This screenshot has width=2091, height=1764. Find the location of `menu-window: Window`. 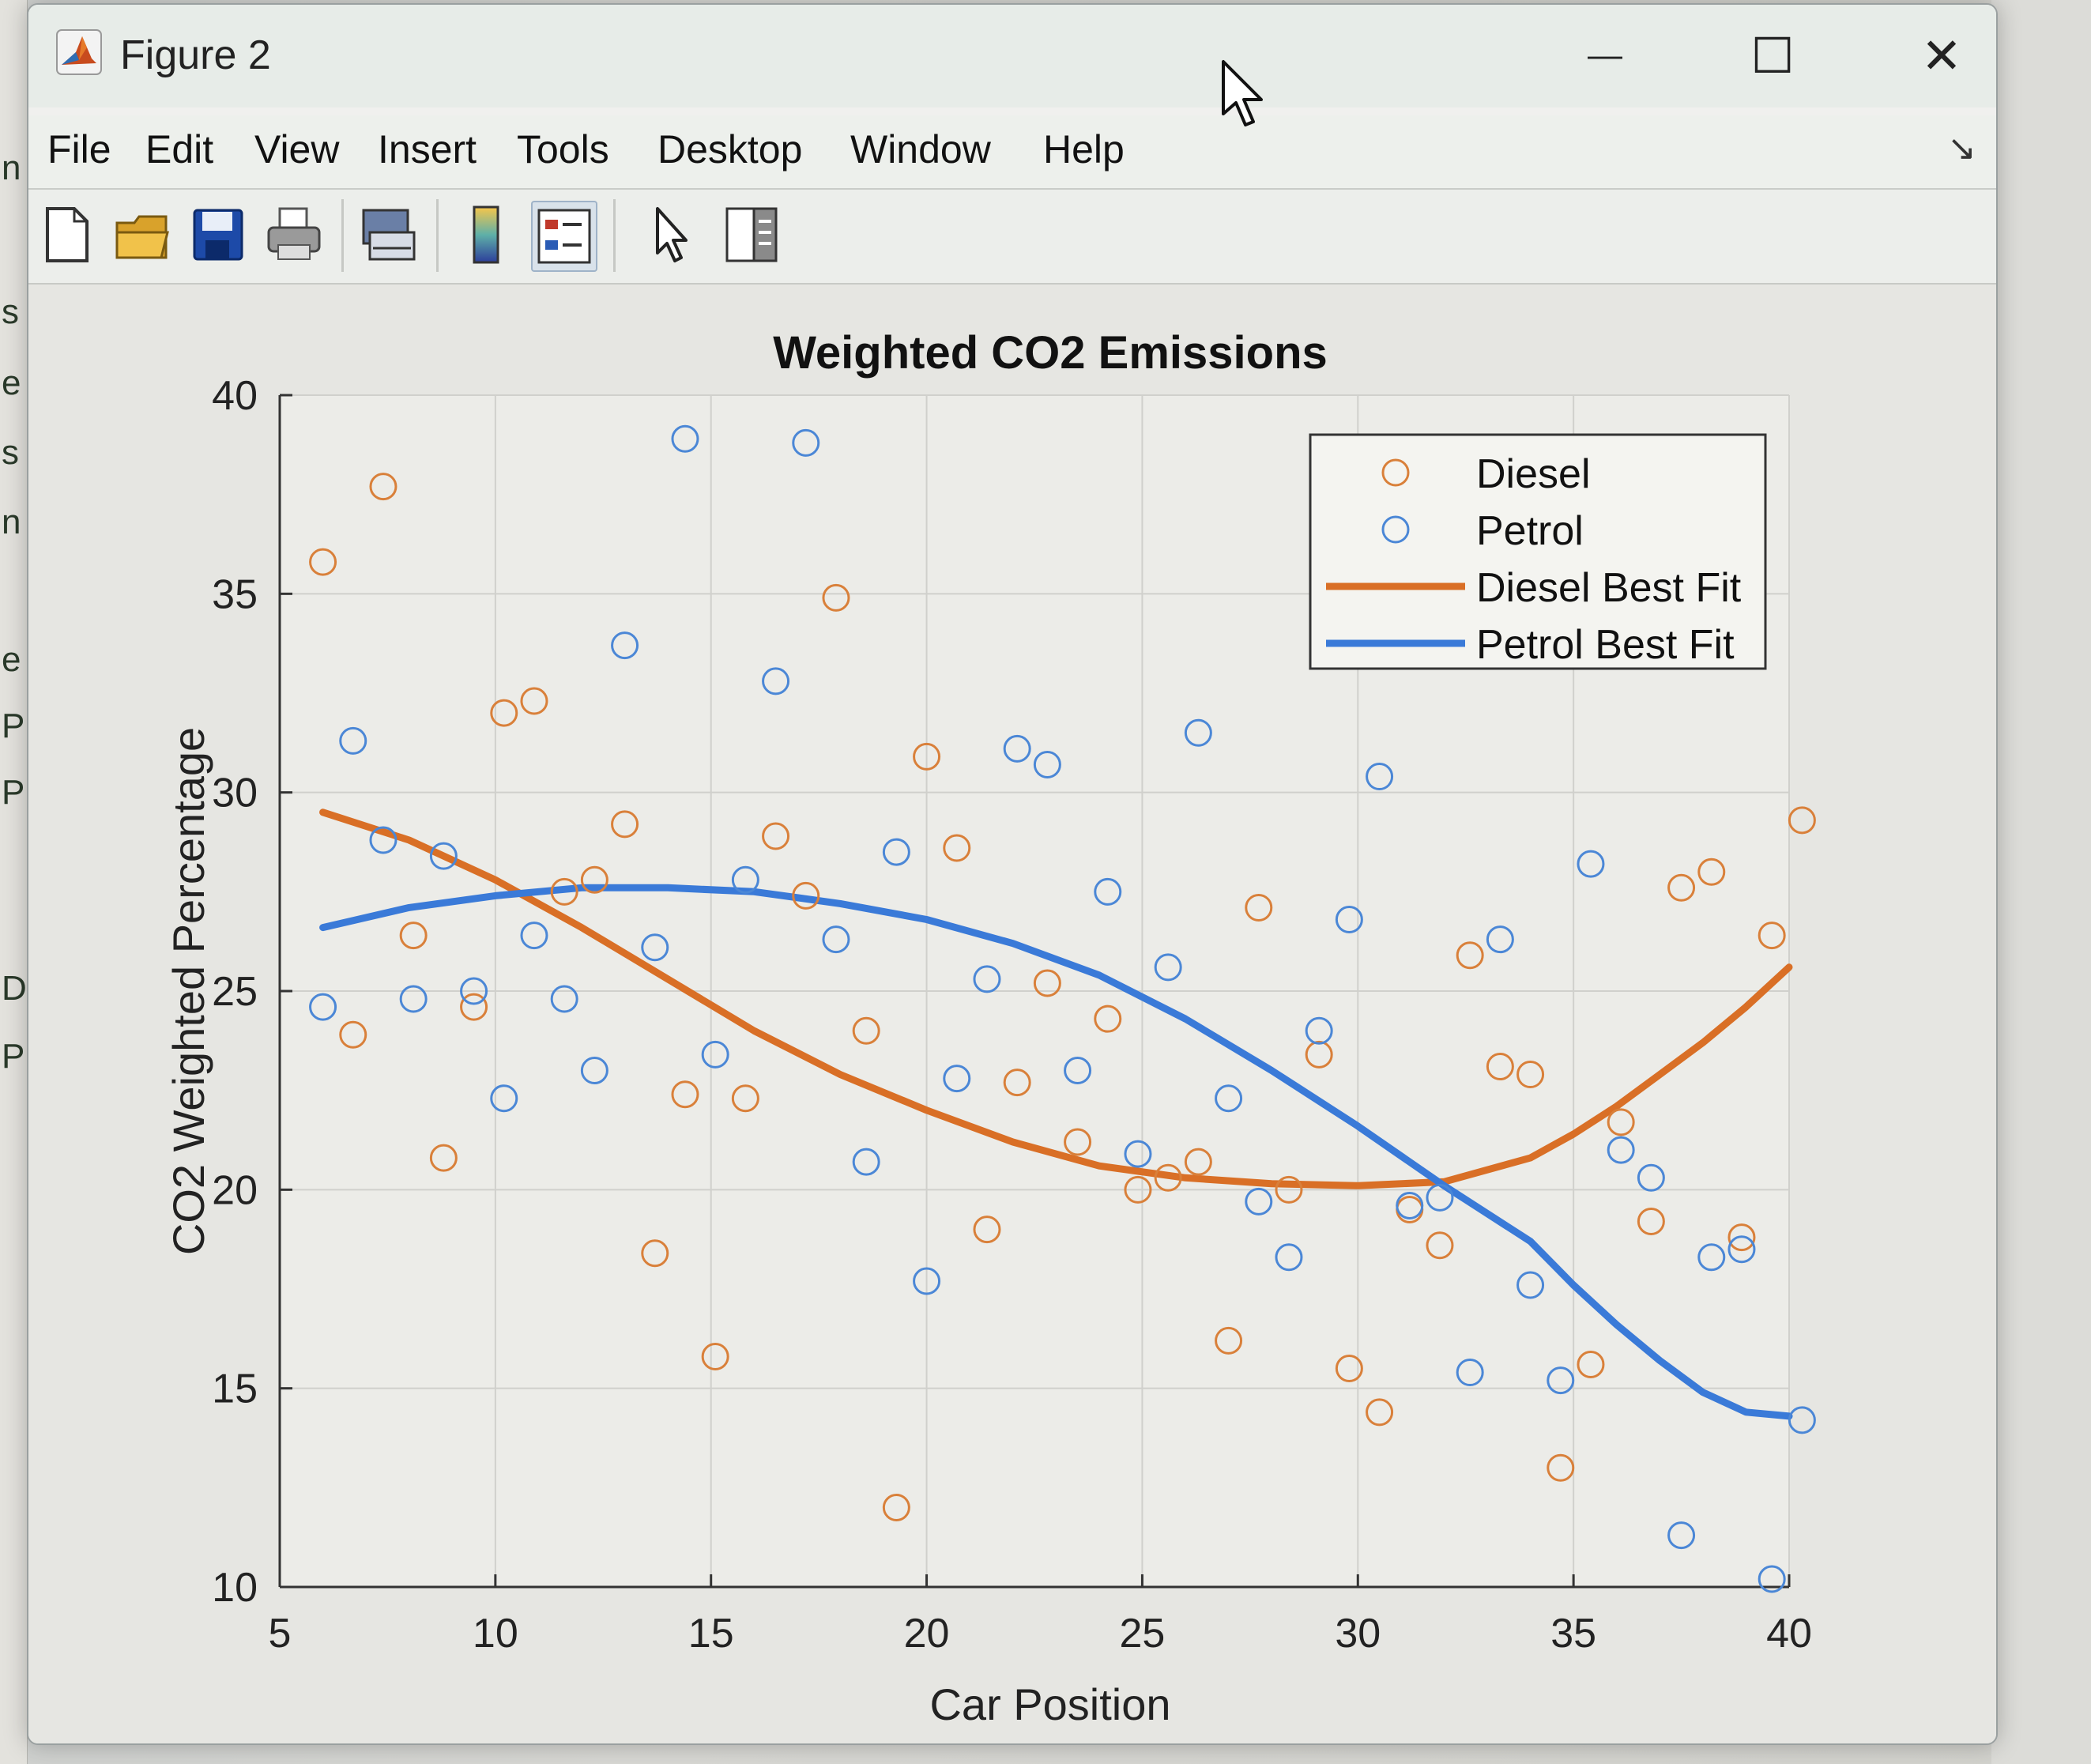

menu-window: Window is located at coordinates (920, 149).